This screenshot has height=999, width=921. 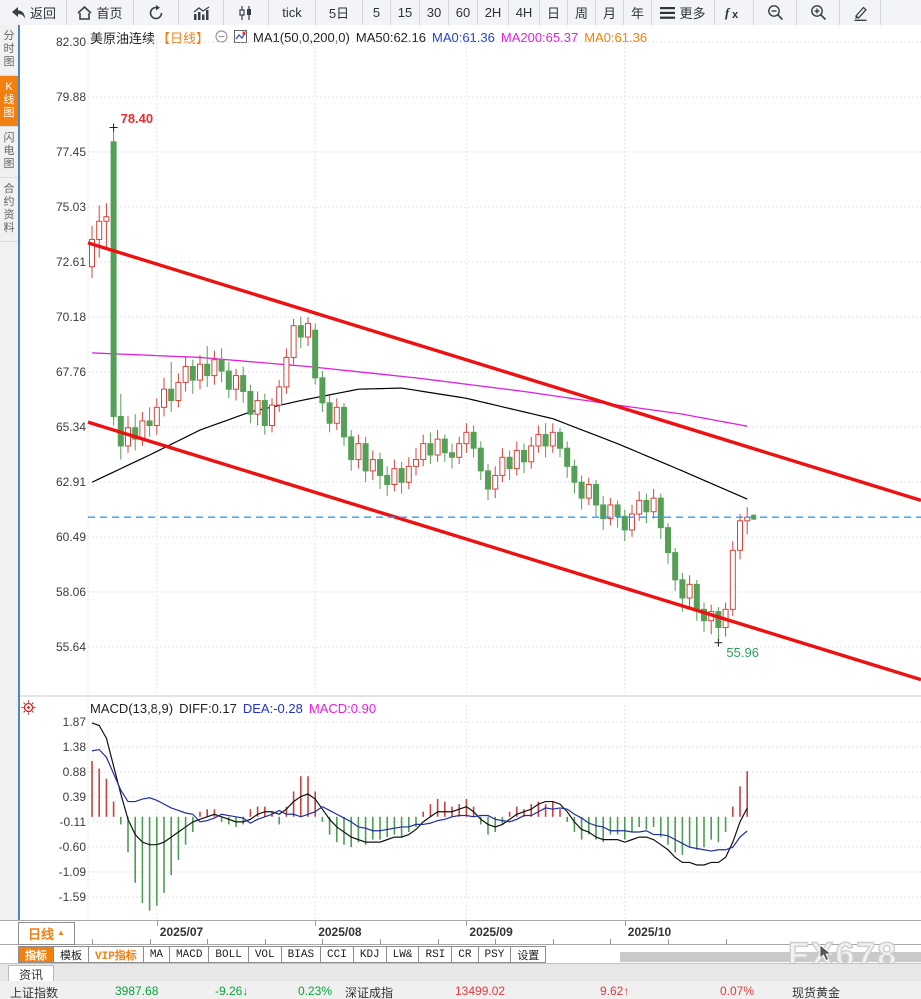 I want to click on sidebar-item-flash: 闪电图, so click(x=9, y=152).